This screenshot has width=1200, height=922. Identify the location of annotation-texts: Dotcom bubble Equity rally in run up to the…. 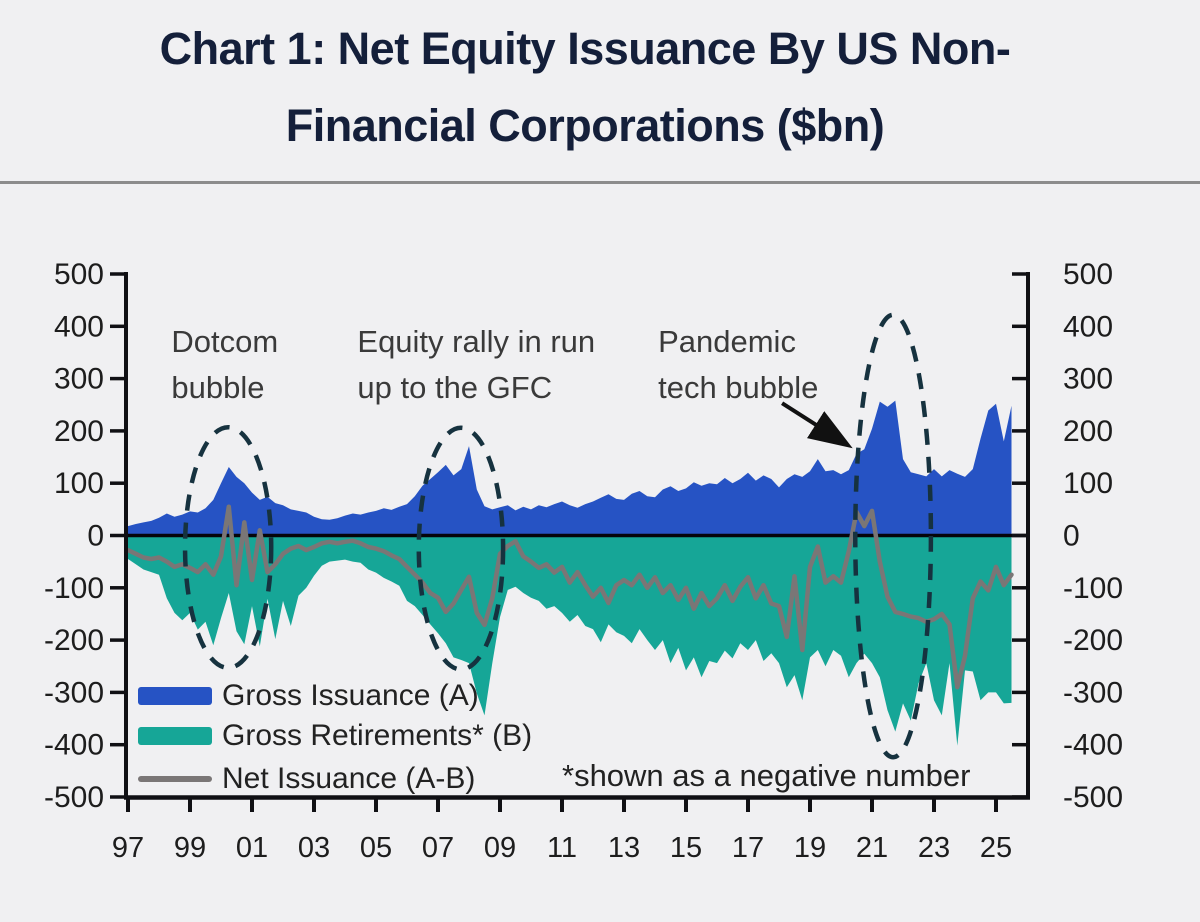
(494, 364).